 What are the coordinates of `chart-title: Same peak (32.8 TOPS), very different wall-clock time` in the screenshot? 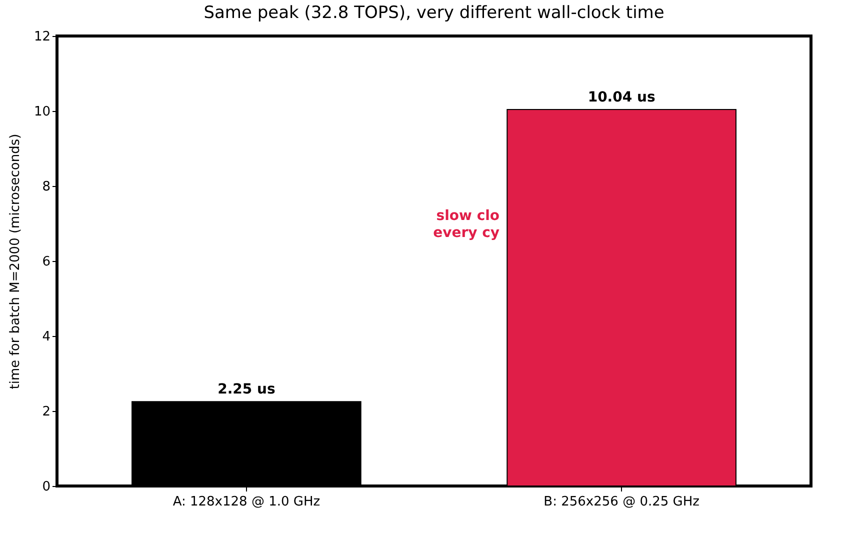 It's located at (434, 13).